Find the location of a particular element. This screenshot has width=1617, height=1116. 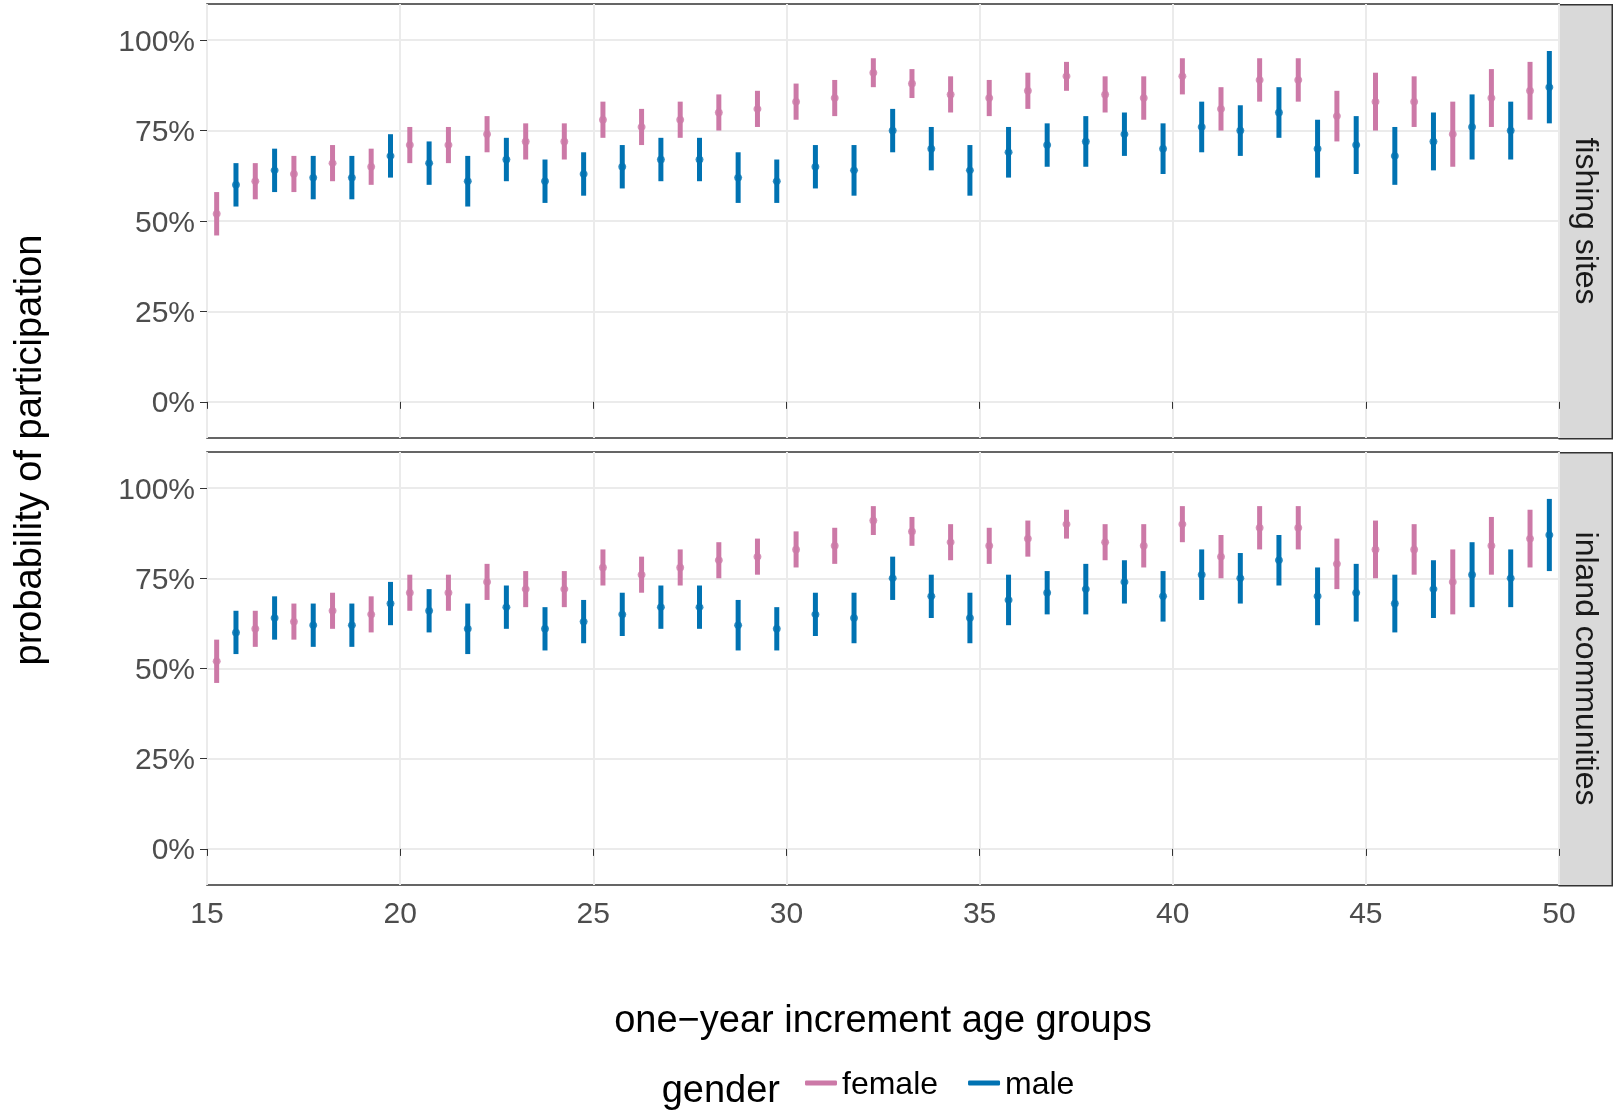

legend-title: gender is located at coordinates (721, 1089).